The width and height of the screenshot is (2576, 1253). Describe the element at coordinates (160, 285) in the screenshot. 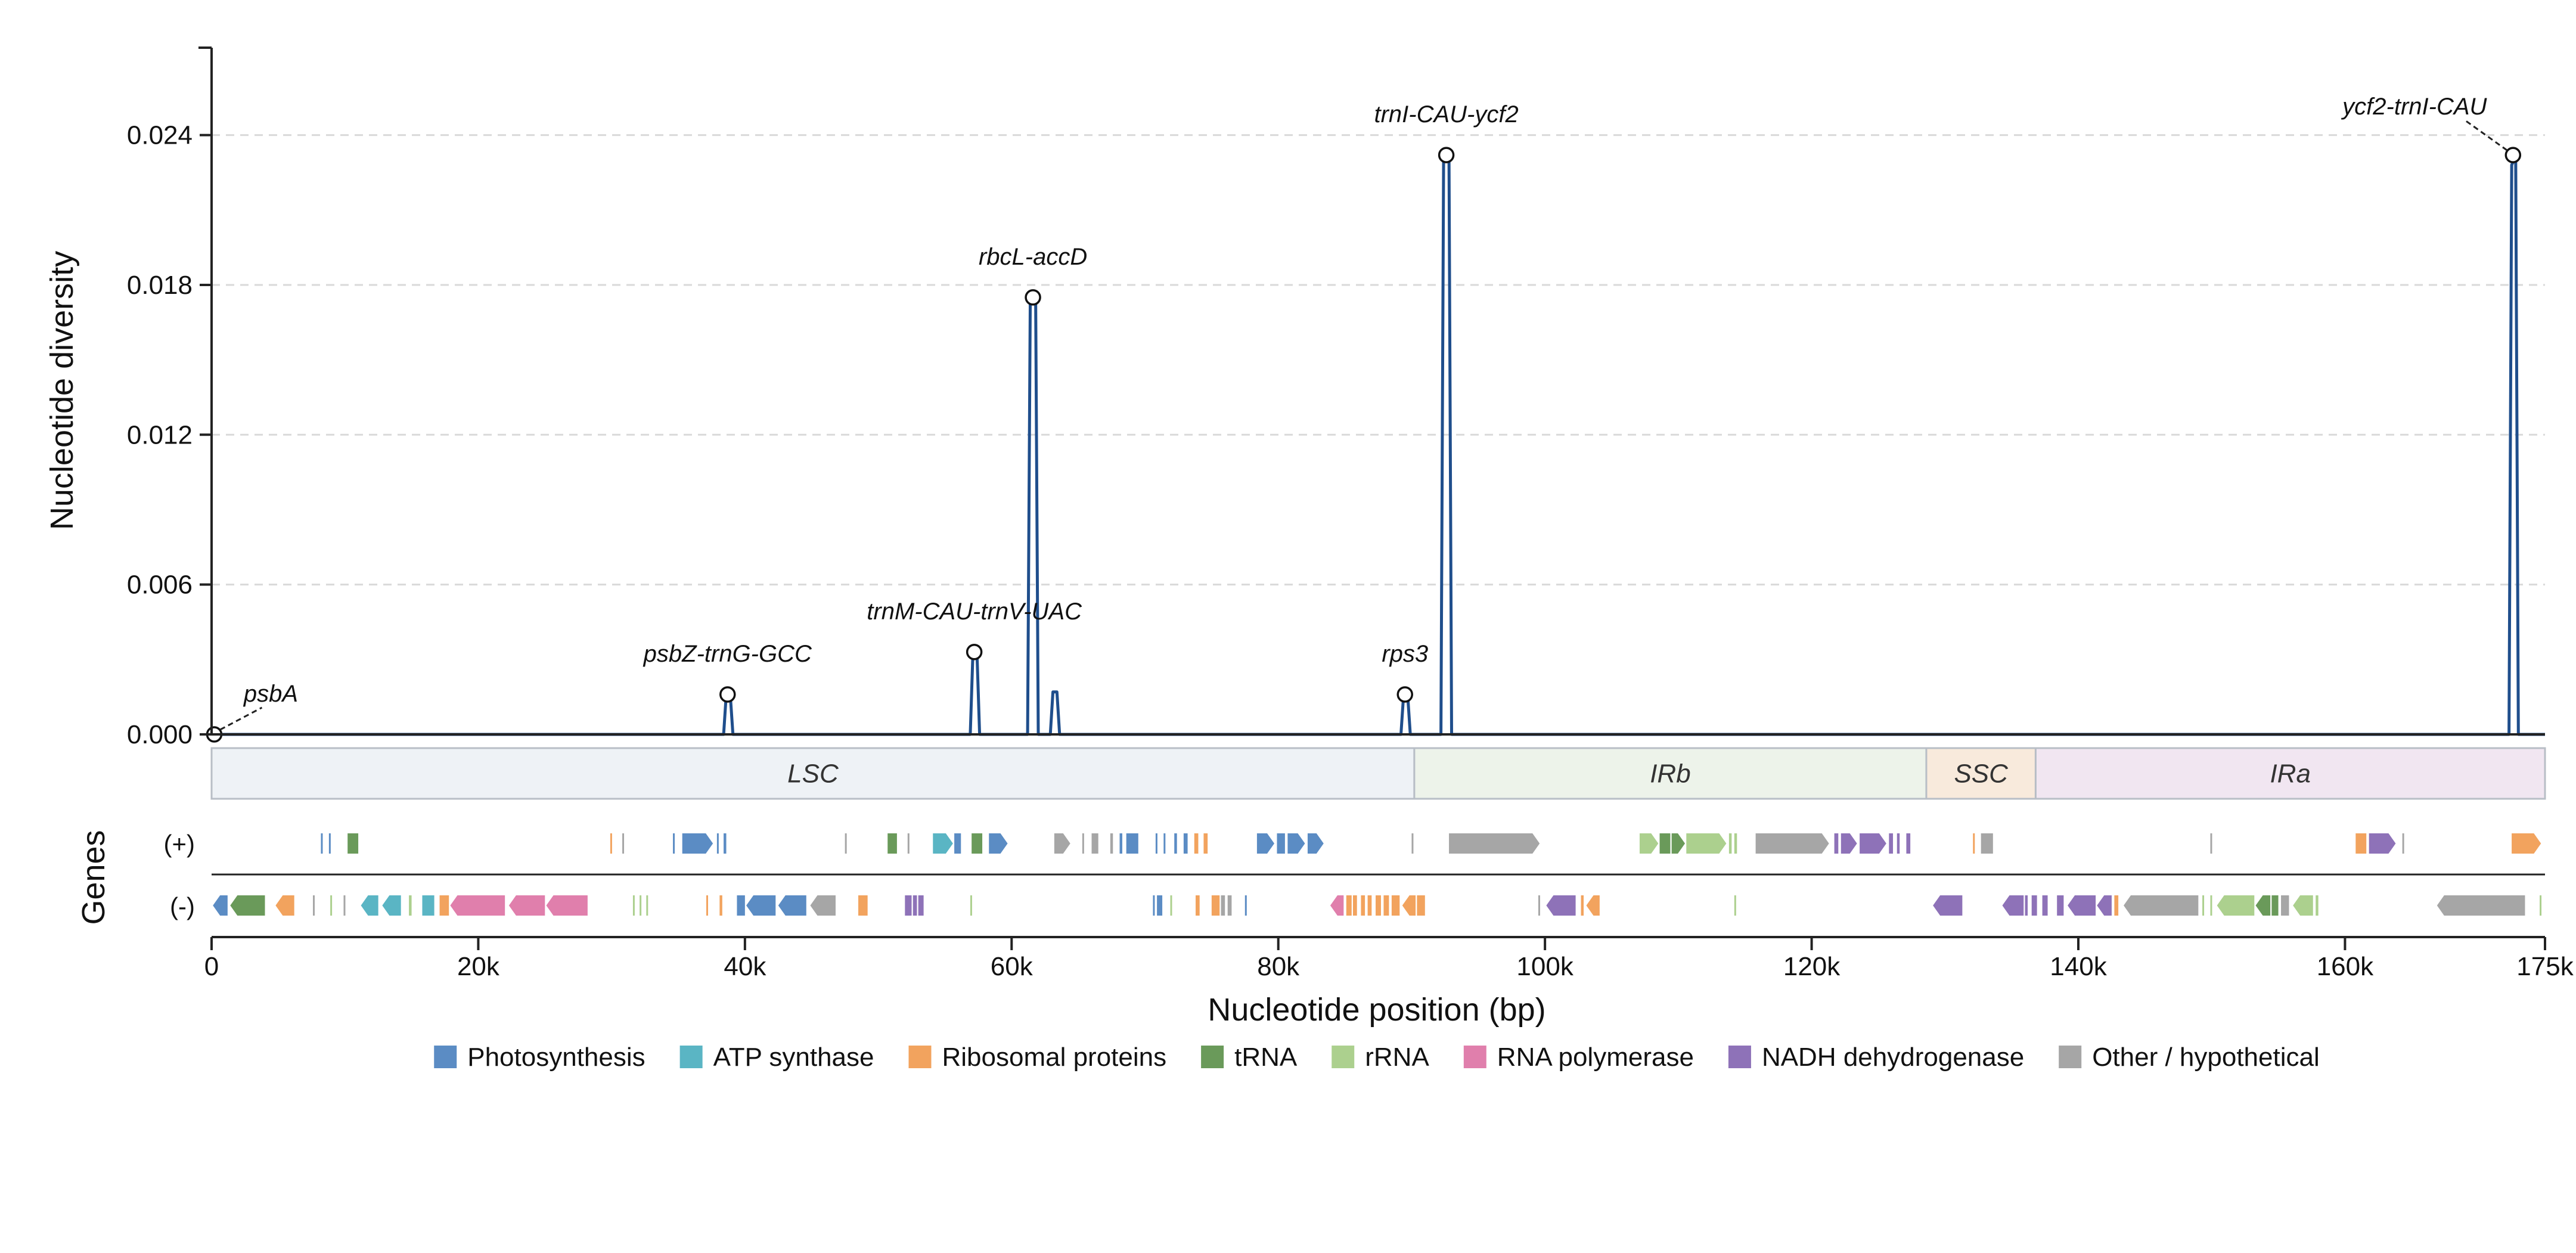

I see `y-tick-label: 0.018` at that location.